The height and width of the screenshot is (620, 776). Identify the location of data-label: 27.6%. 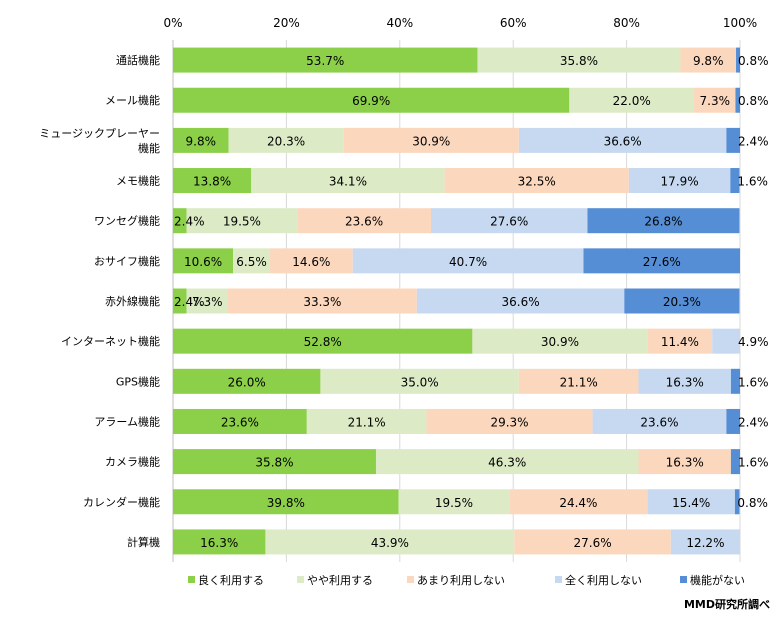
(593, 543).